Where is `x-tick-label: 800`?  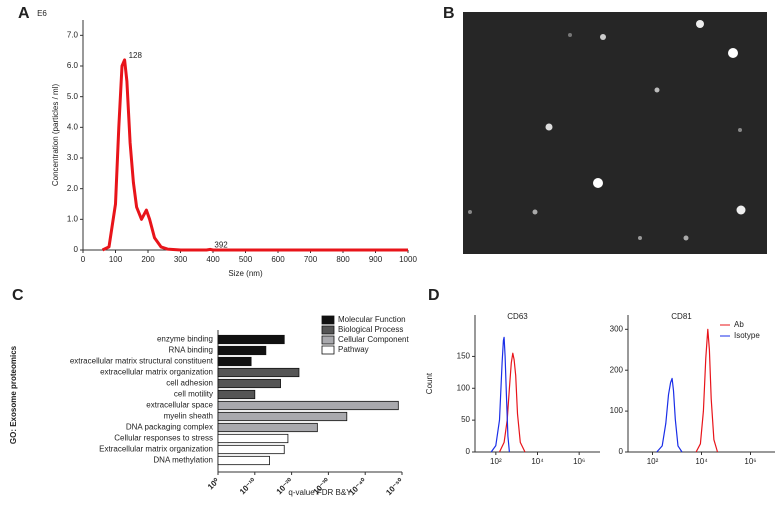 x-tick-label: 800 is located at coordinates (343, 259).